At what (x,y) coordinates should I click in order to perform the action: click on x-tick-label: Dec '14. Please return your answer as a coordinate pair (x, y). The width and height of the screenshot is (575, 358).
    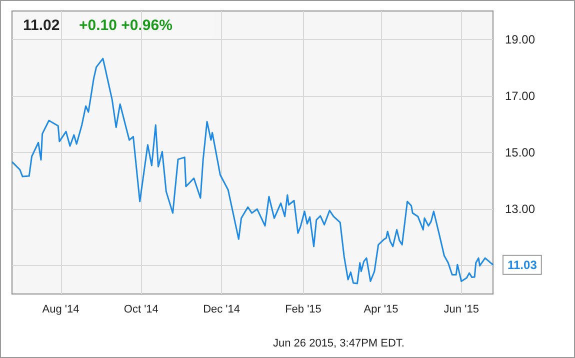
    Looking at the image, I should click on (221, 310).